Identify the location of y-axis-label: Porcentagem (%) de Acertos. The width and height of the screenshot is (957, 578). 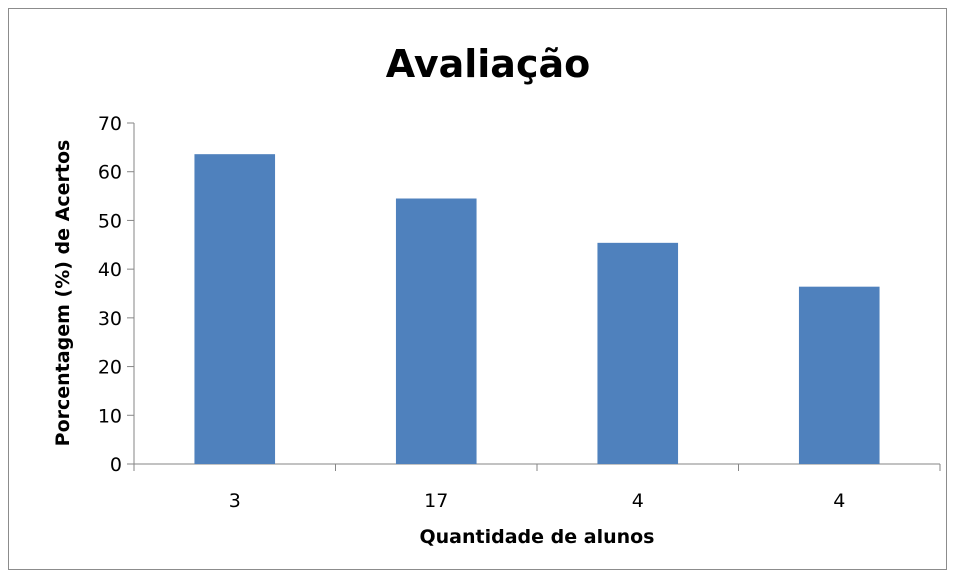
(63, 293).